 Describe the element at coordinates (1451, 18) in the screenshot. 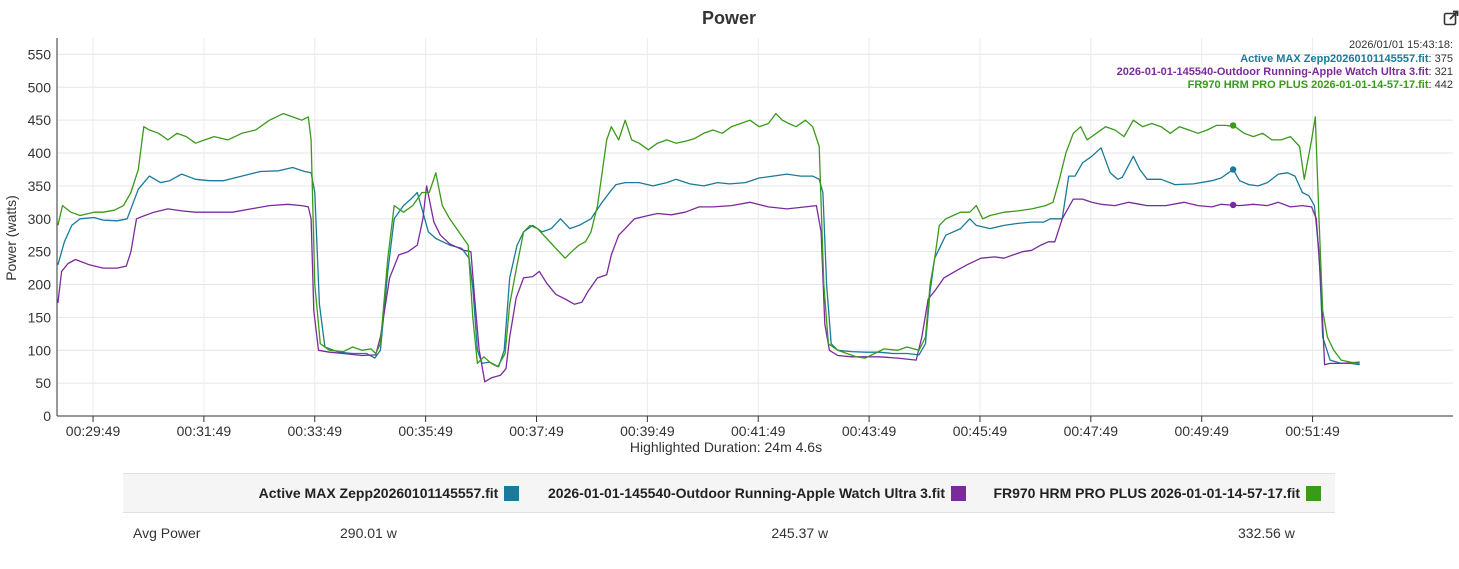

I see `export-icon` at that location.